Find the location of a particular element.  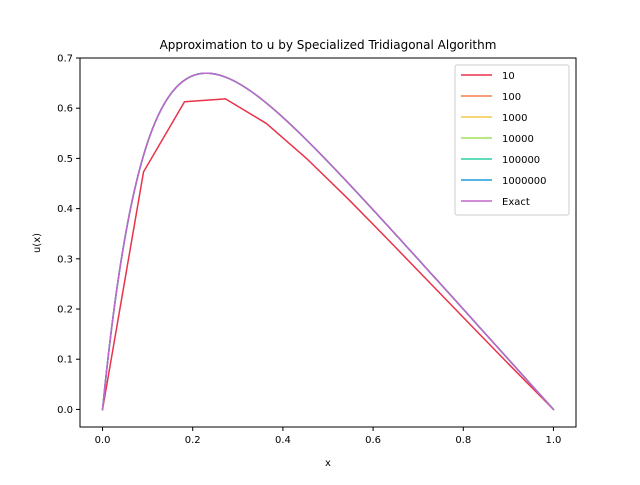

x-ticks: 0.0 0.2 0.4 0.6 0.8 1.0 is located at coordinates (328, 436).